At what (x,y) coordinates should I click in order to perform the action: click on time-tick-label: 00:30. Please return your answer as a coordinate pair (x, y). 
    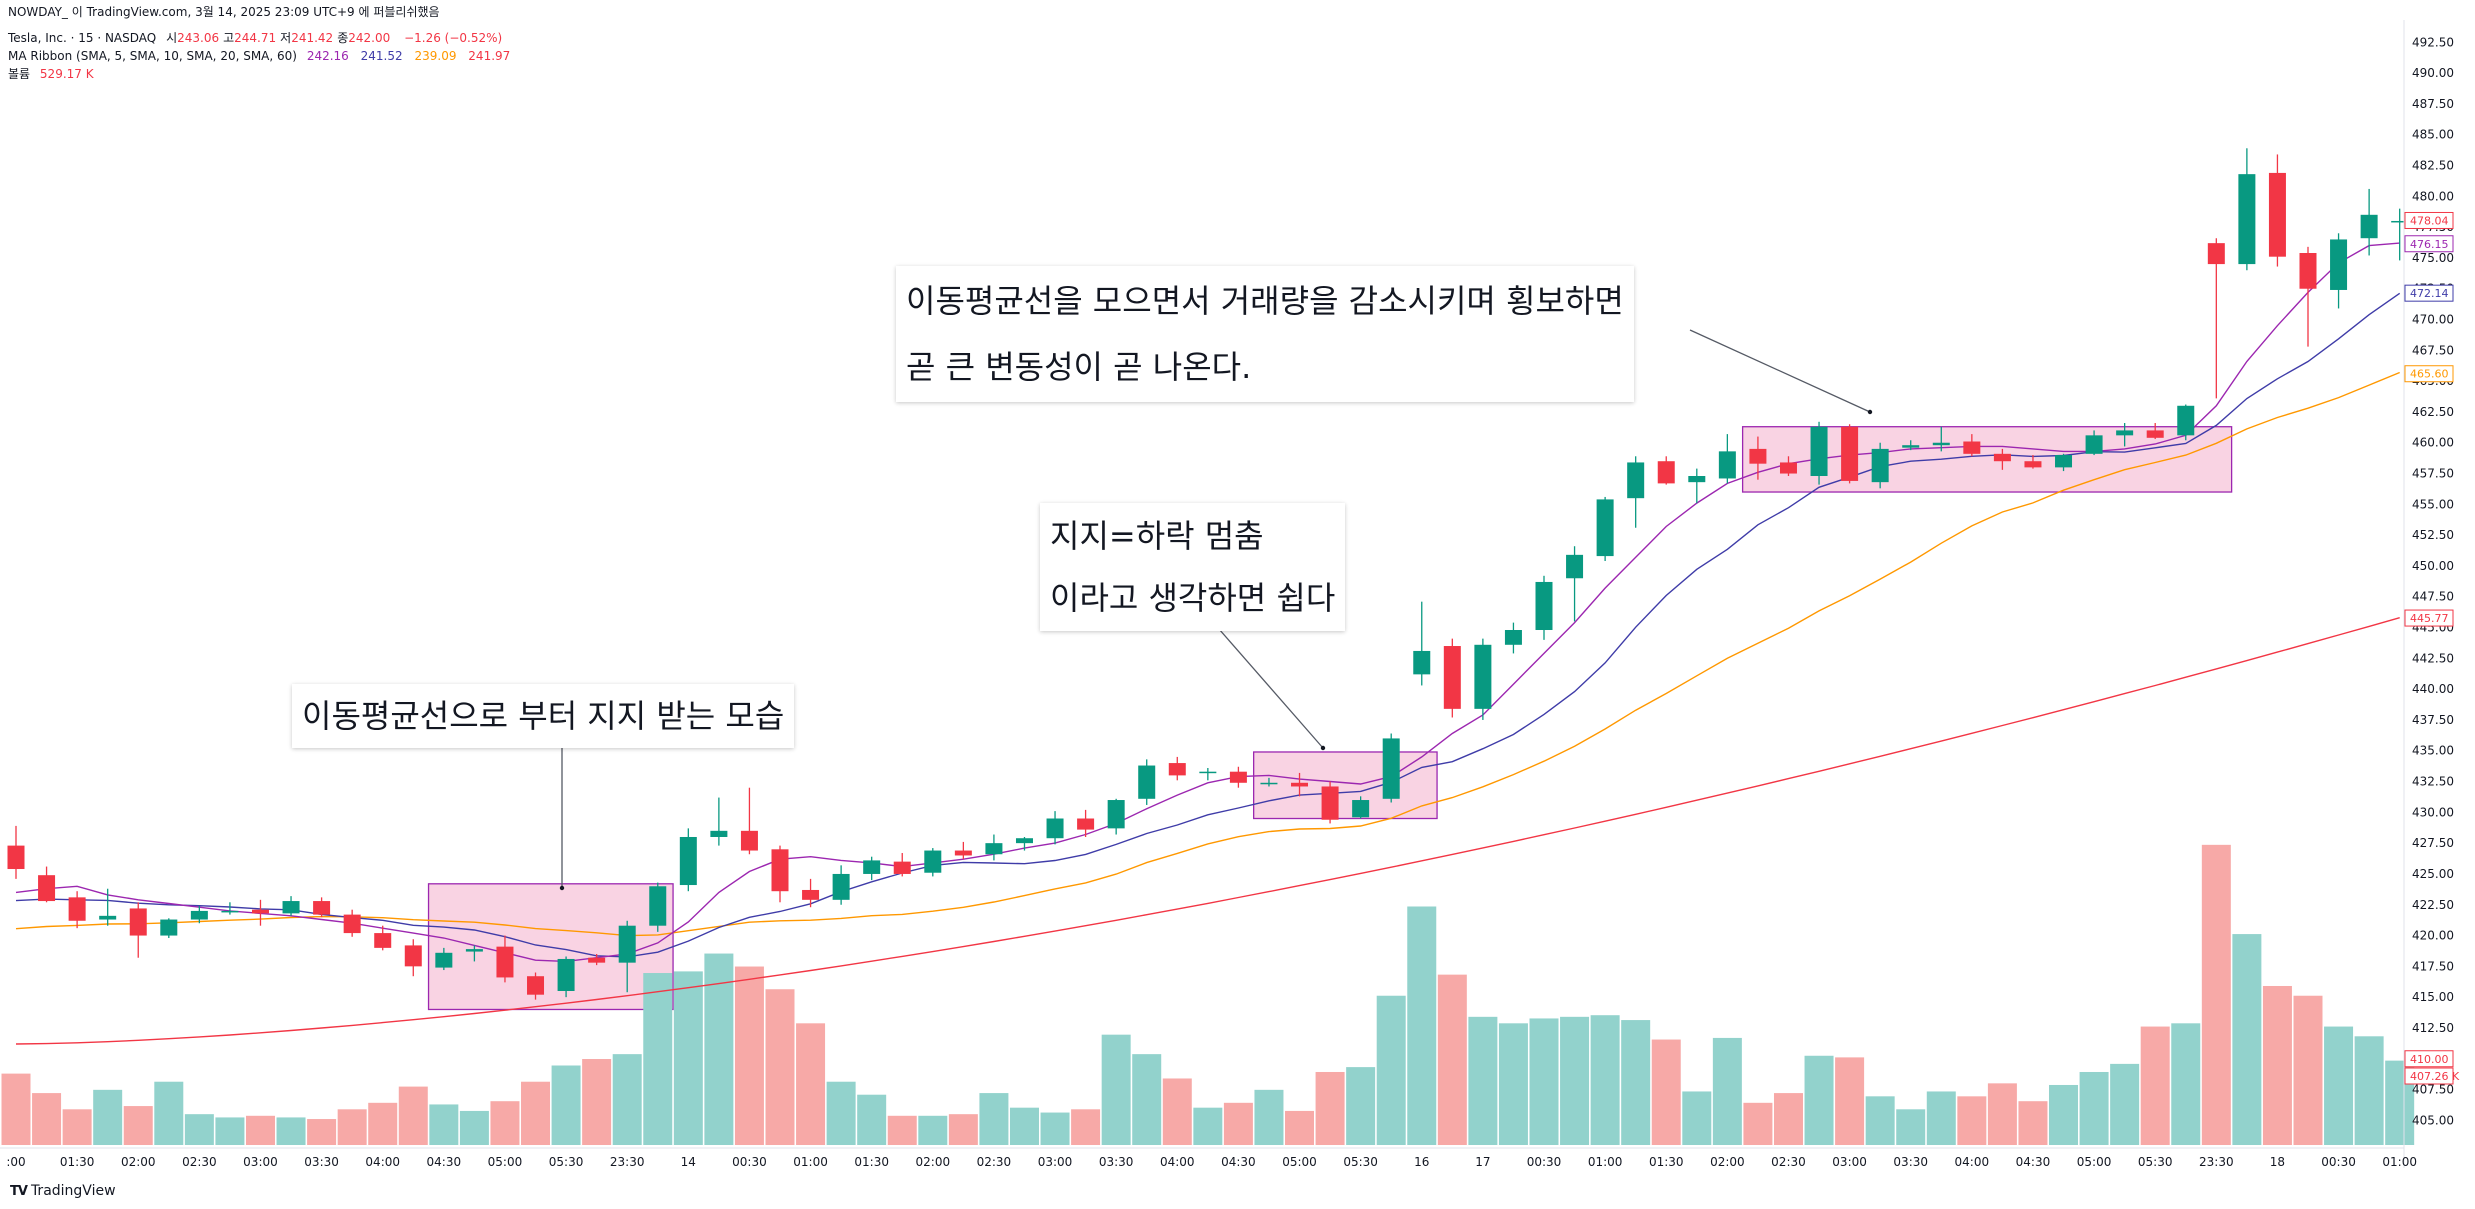
    Looking at the image, I should click on (1544, 1162).